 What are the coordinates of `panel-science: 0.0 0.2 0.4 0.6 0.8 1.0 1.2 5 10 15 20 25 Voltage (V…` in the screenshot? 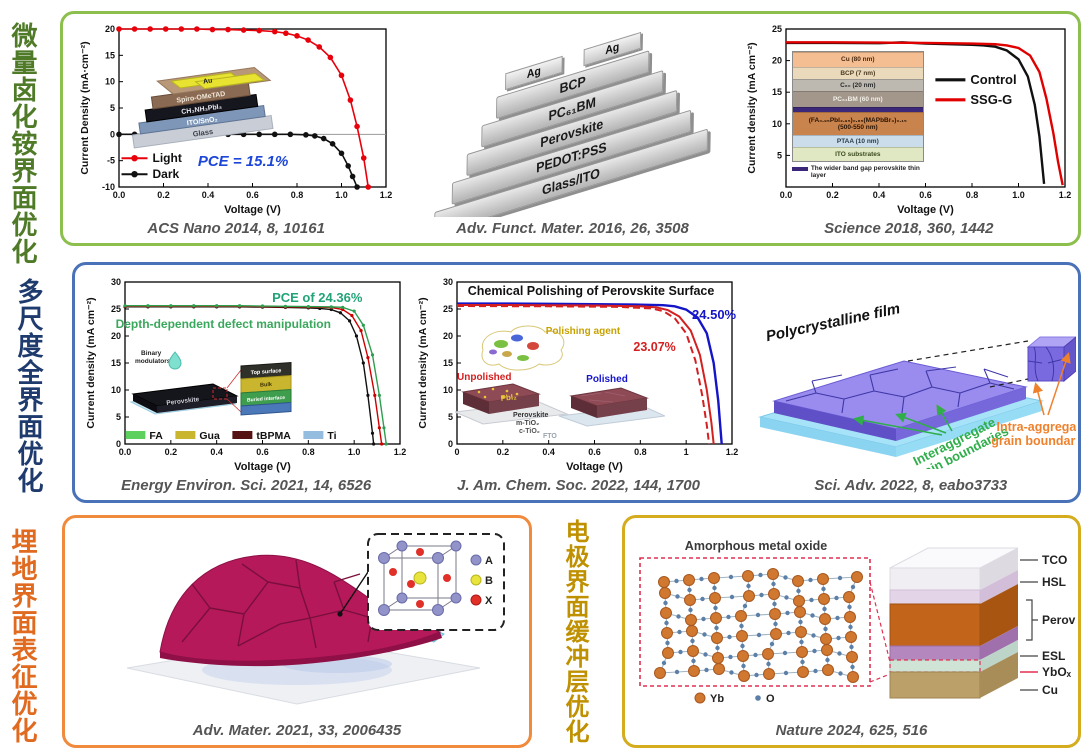 It's located at (909, 131).